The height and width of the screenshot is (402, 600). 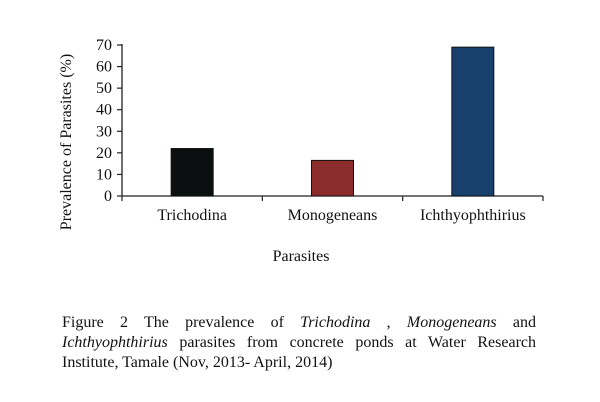 I want to click on x-axis-label: Parasites, so click(x=301, y=256).